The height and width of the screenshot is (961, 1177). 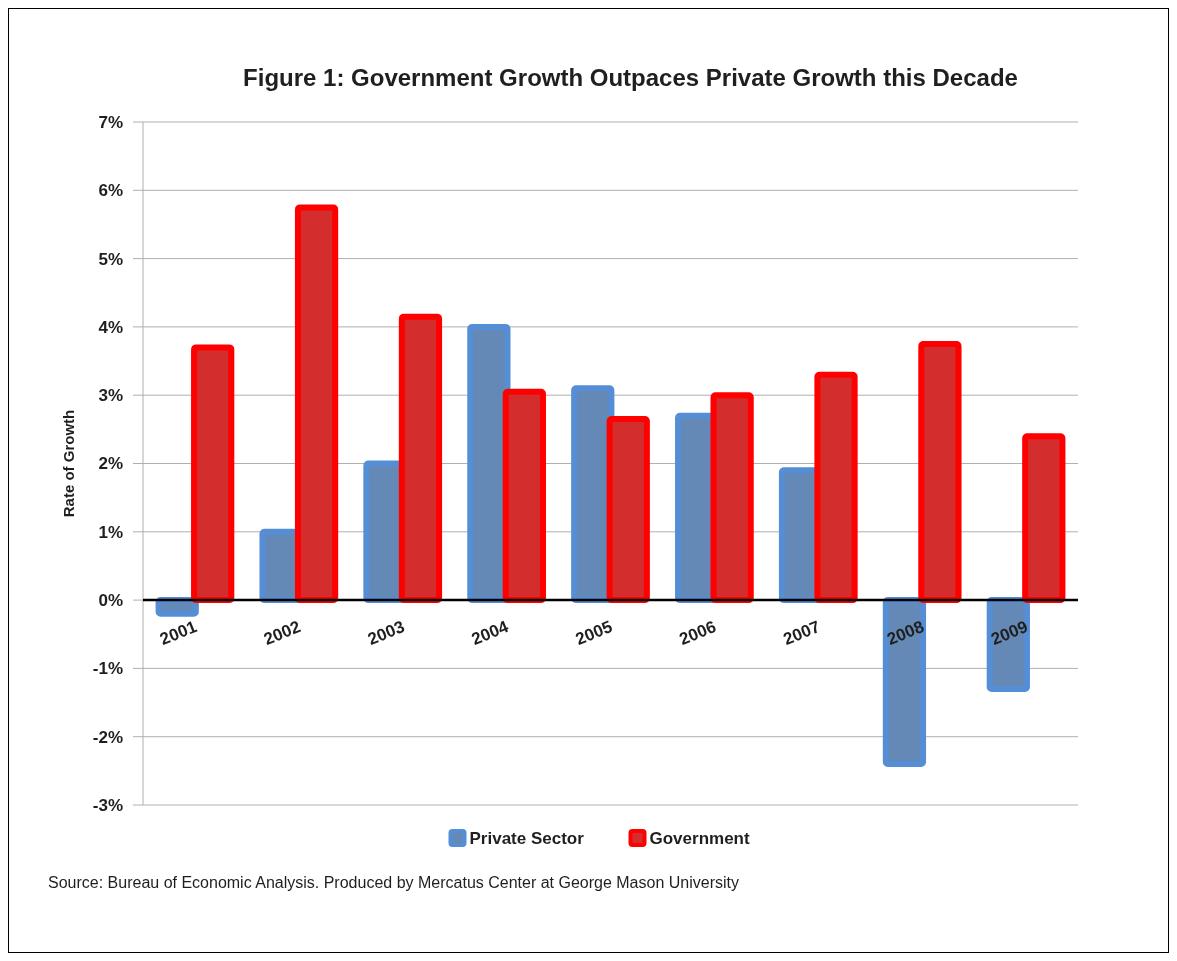 I want to click on x-tick-label: 2003, so click(x=386, y=633).